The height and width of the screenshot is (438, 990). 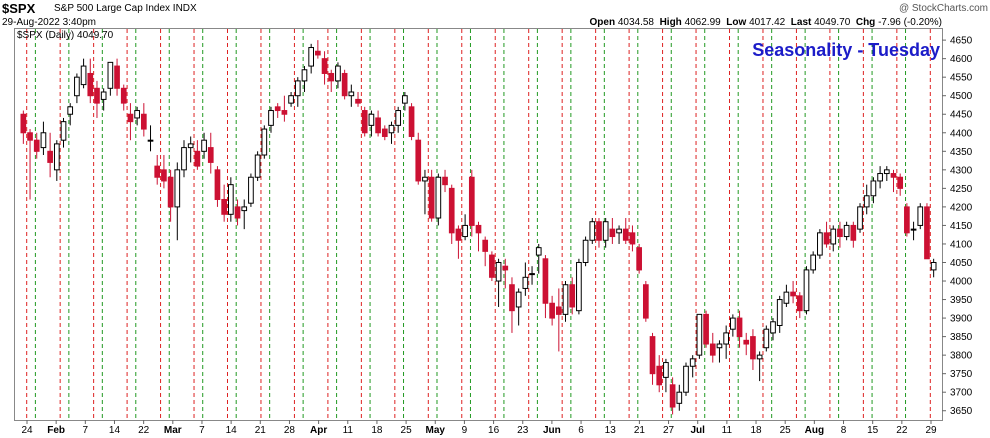 I want to click on high-value: 4062.99, so click(x=702, y=22).